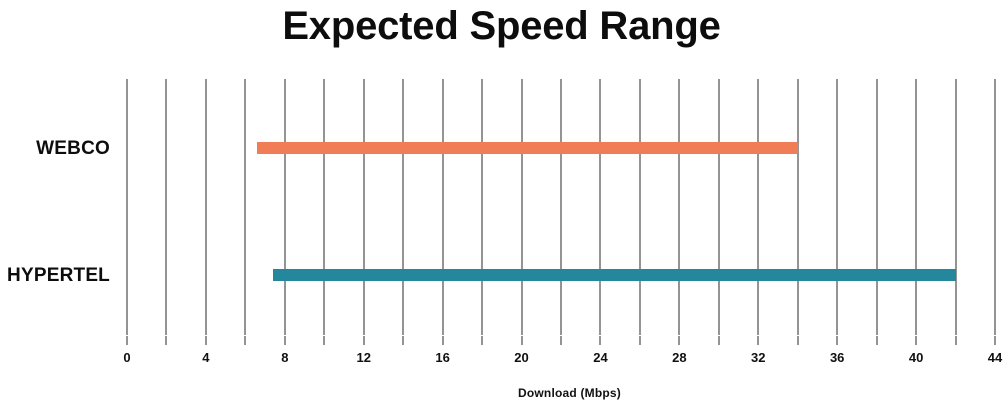  Describe the element at coordinates (916, 357) in the screenshot. I see `x-tick-label: 40` at that location.